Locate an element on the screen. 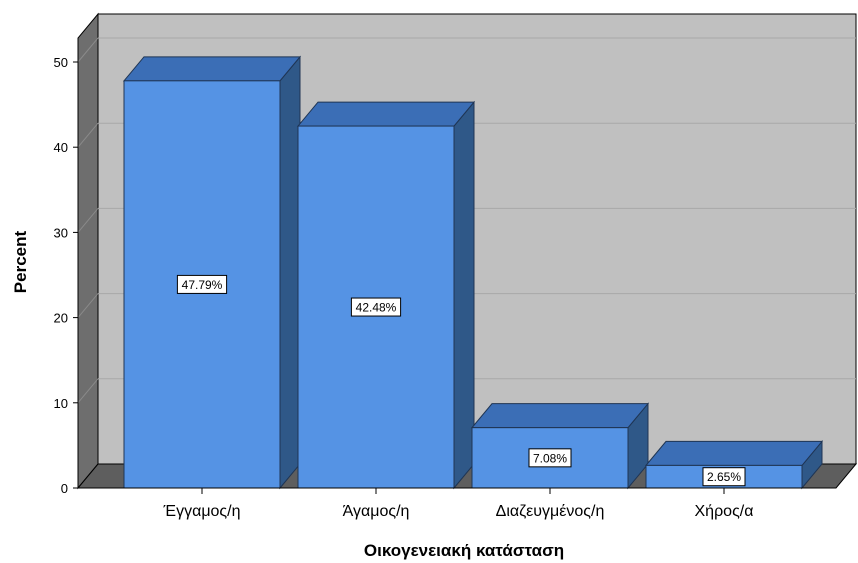 The width and height of the screenshot is (858, 563). y-tick-label: 10 is located at coordinates (61, 403).